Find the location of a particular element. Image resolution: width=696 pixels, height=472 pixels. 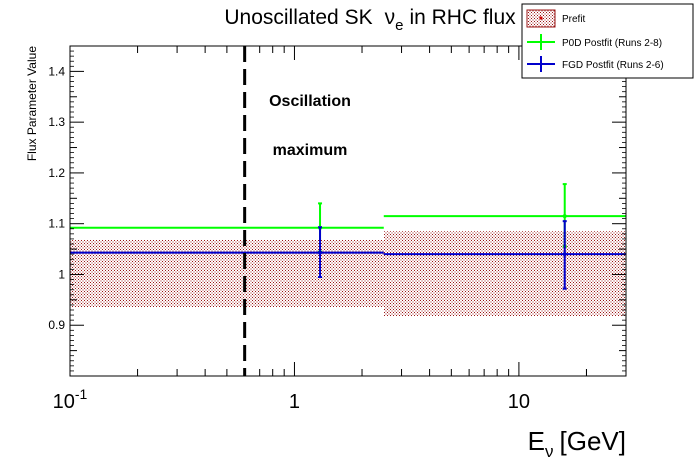

p0d-point is located at coordinates (564, 216).